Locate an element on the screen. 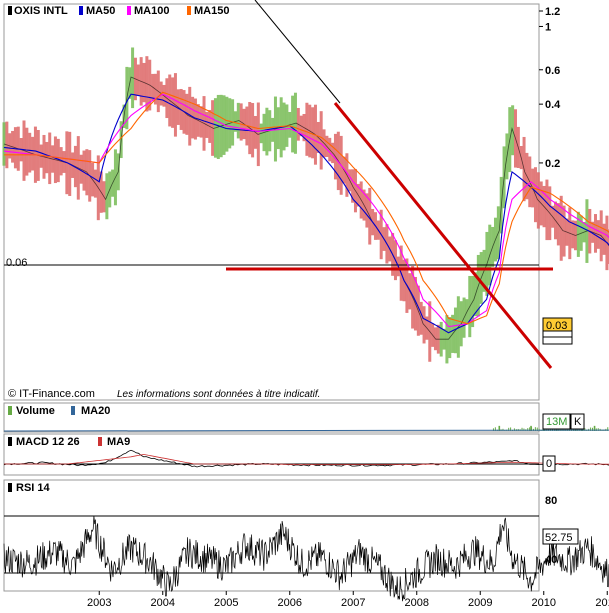 Image resolution: width=609 pixels, height=613 pixels. volume-ma20-line is located at coordinates (306, 430).